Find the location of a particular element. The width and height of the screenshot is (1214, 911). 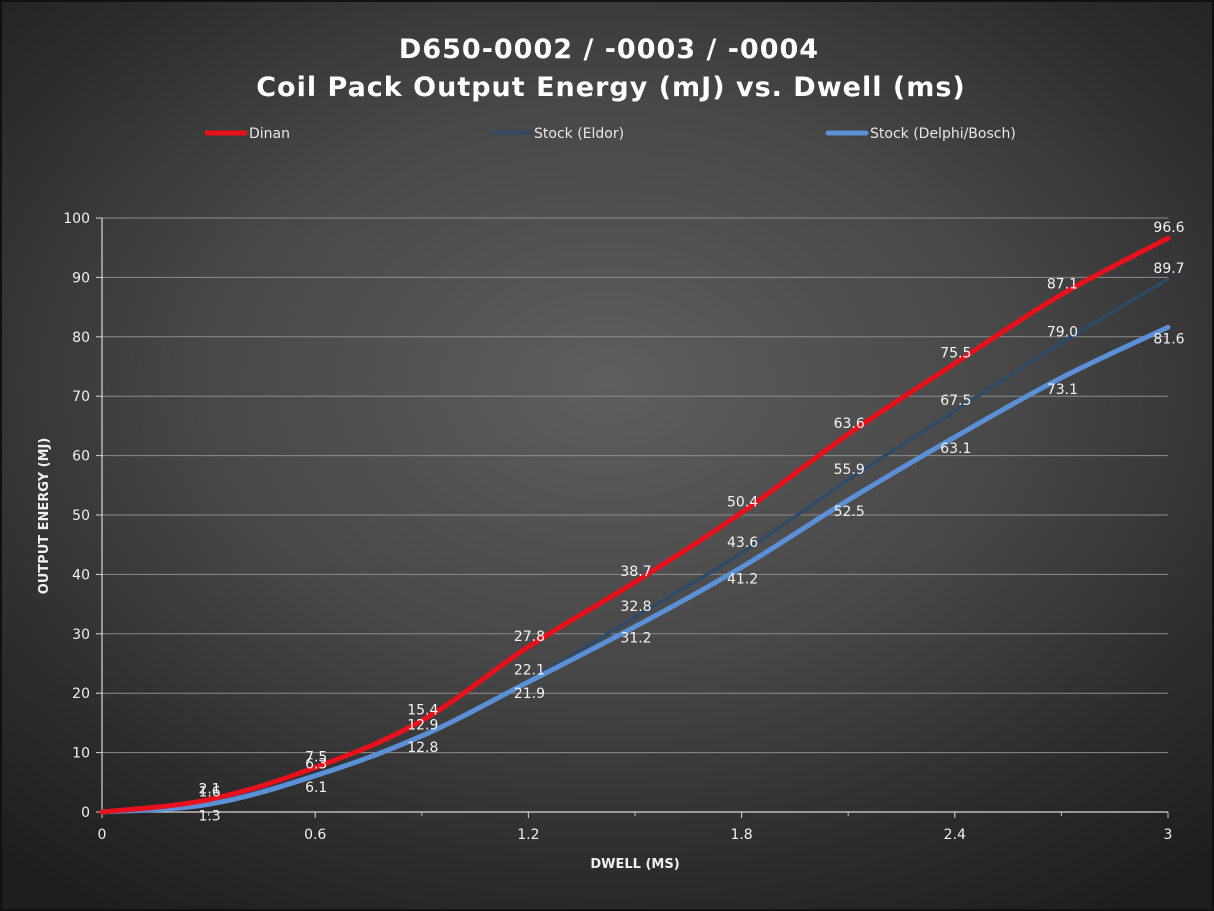

y-tick-label: 20 is located at coordinates (81, 694).